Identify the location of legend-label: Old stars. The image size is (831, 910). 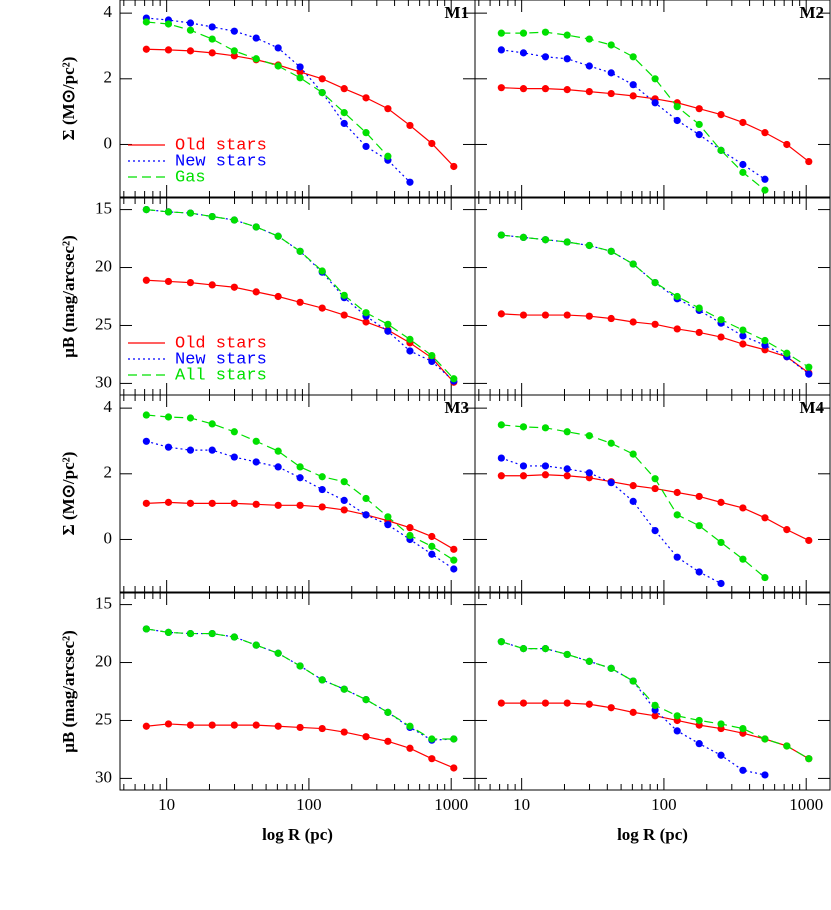
(221, 343).